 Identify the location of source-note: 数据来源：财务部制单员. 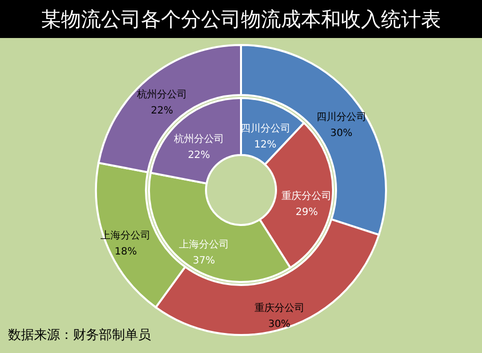
(79, 335).